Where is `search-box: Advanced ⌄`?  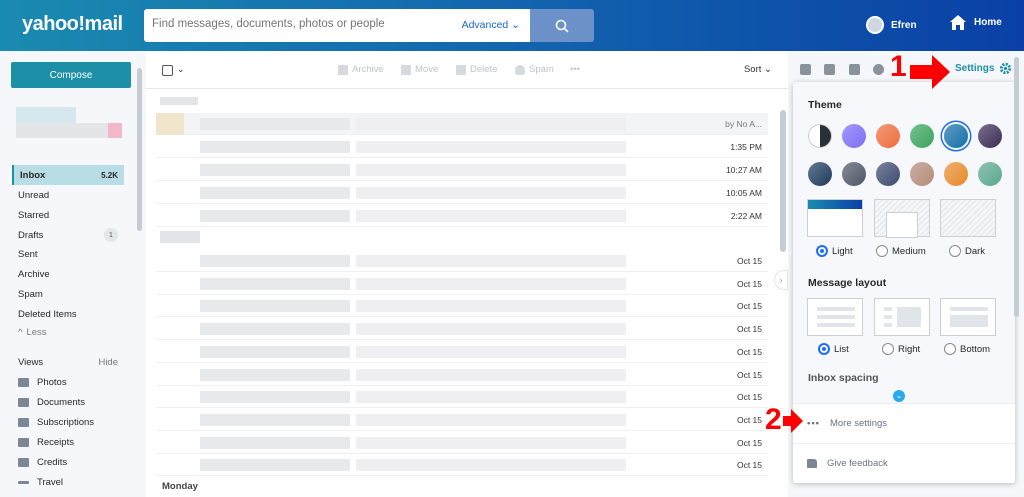 search-box: Advanced ⌄ is located at coordinates (337, 25).